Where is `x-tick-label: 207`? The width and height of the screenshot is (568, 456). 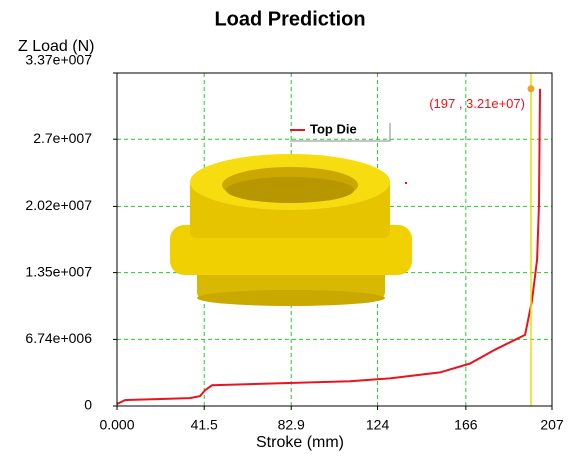
x-tick-label: 207 is located at coordinates (552, 425).